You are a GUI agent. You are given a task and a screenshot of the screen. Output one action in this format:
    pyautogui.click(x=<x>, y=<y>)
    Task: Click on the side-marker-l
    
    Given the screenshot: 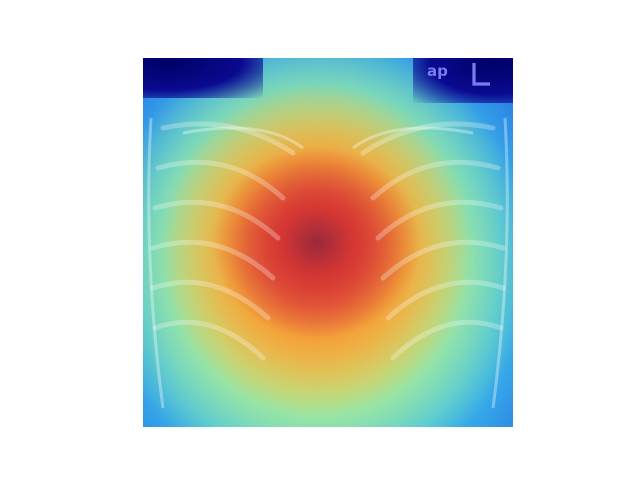 What is the action you would take?
    pyautogui.click(x=481, y=74)
    